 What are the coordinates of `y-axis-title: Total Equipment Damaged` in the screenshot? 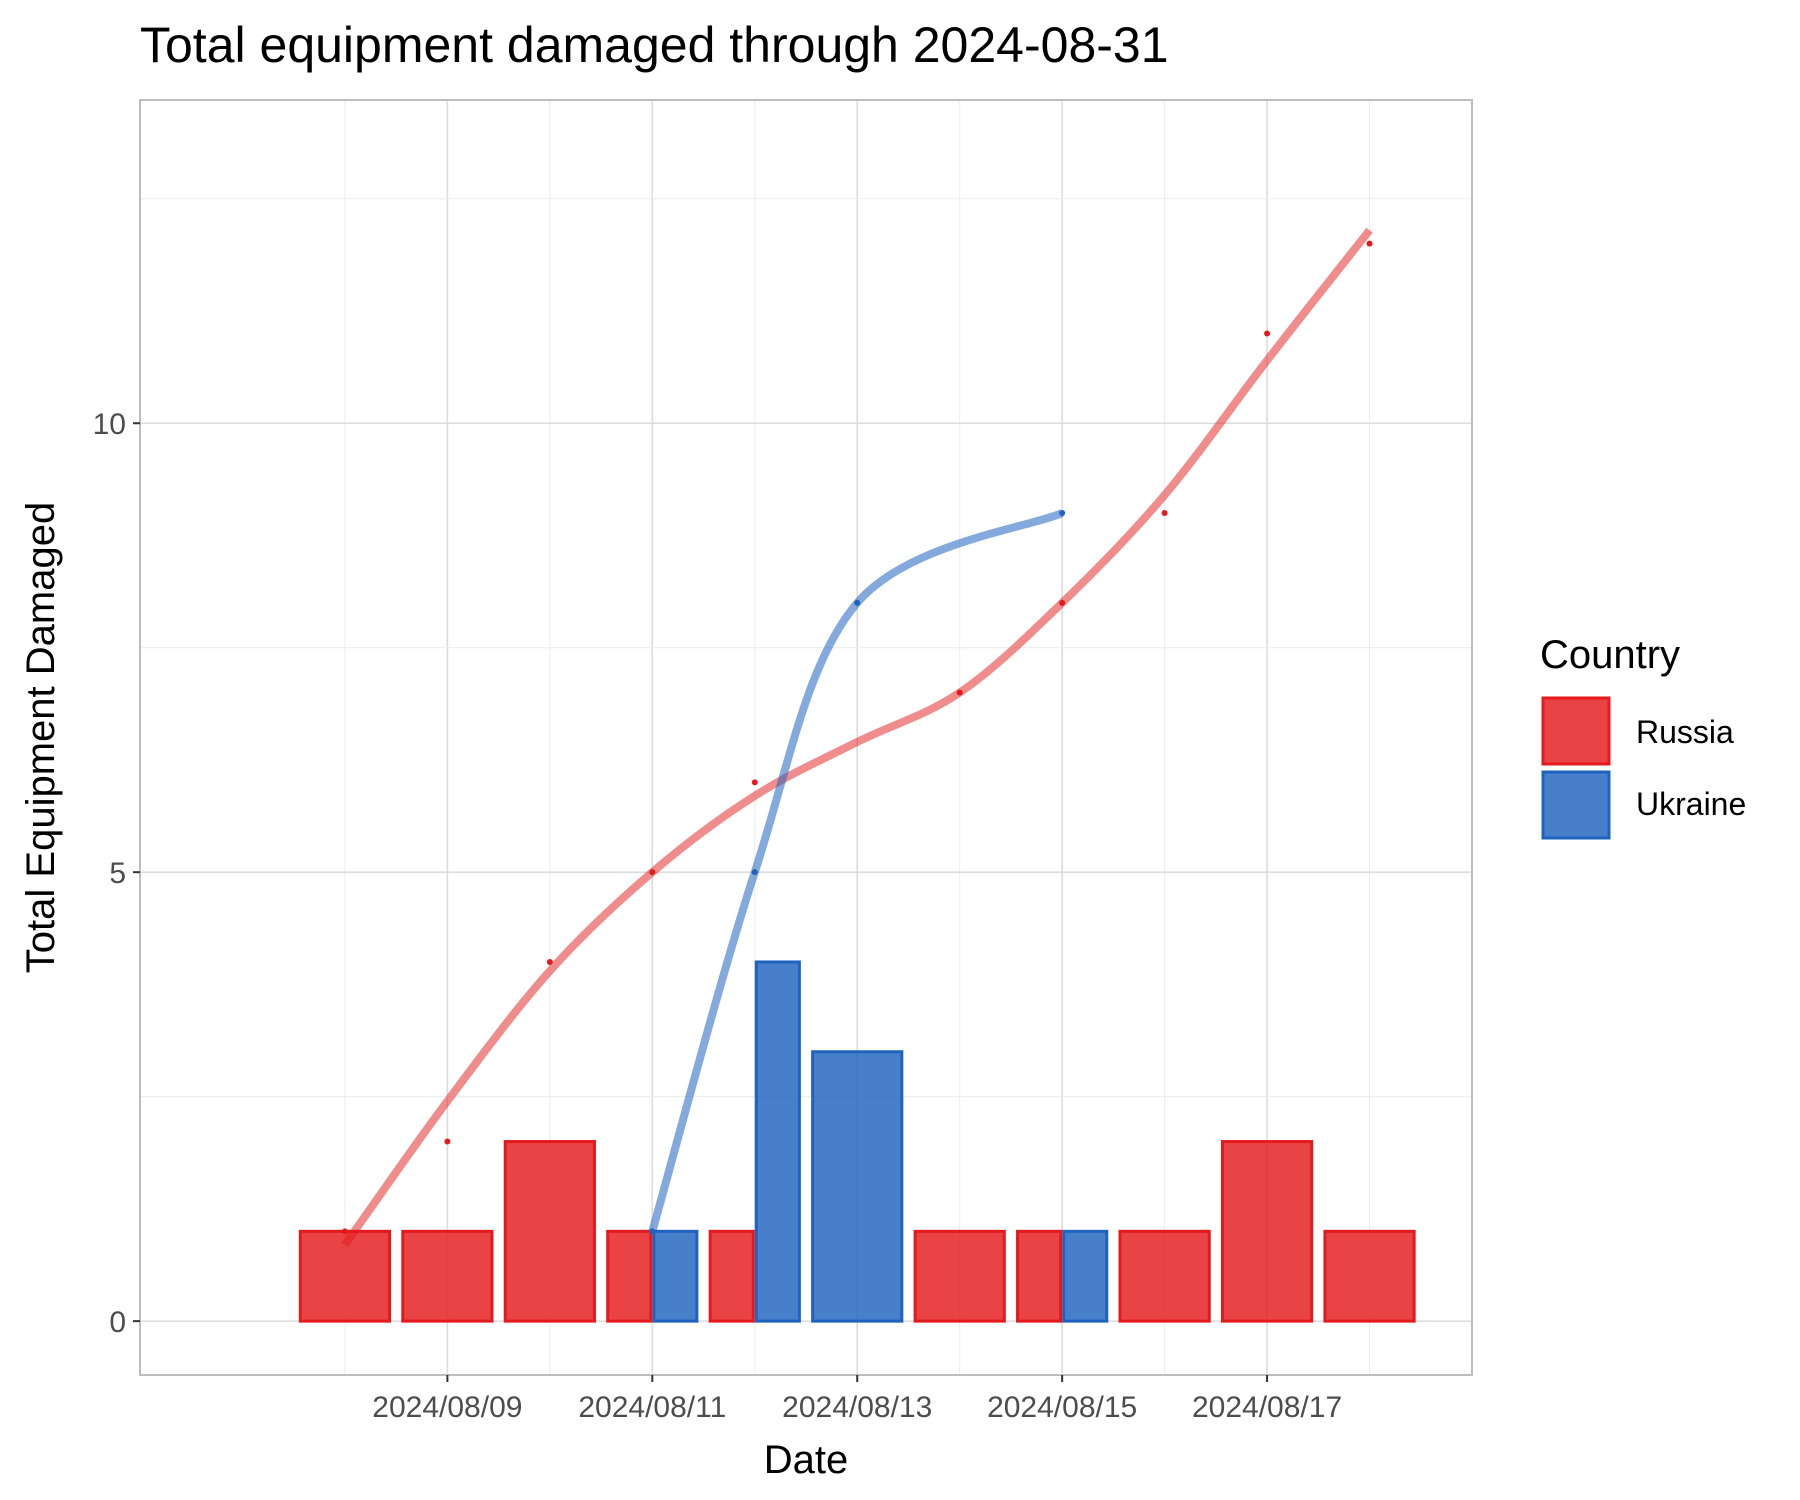 It's located at (41, 737).